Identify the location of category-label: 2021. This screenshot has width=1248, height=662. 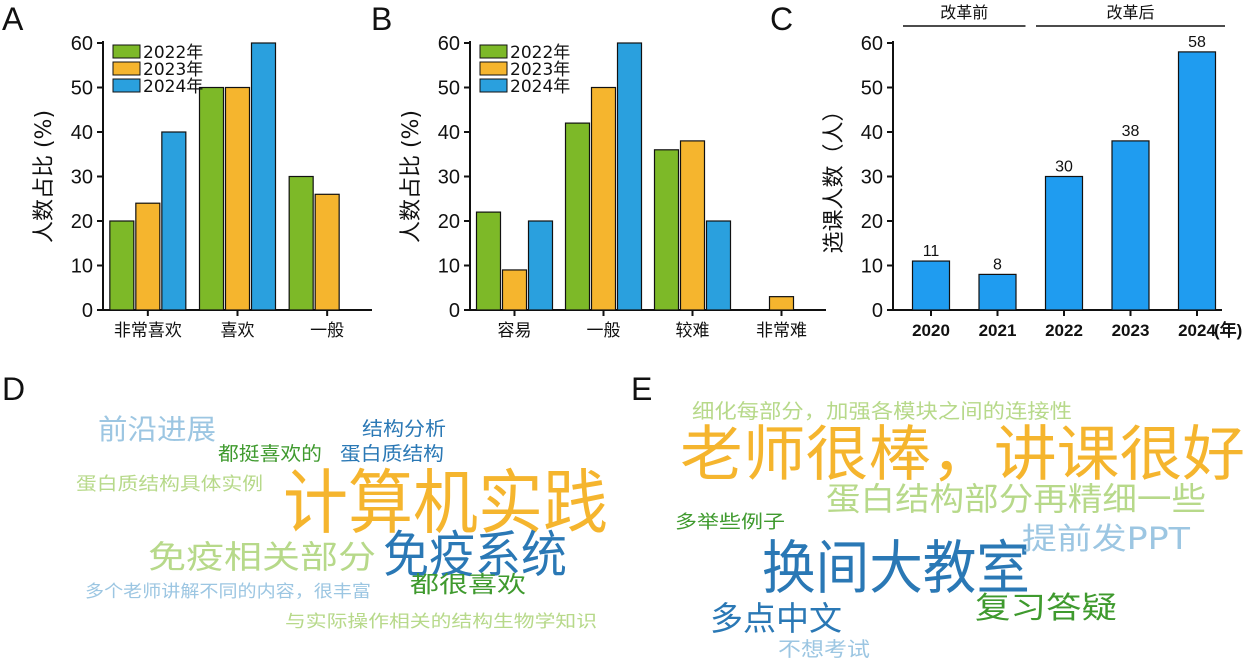
(998, 330).